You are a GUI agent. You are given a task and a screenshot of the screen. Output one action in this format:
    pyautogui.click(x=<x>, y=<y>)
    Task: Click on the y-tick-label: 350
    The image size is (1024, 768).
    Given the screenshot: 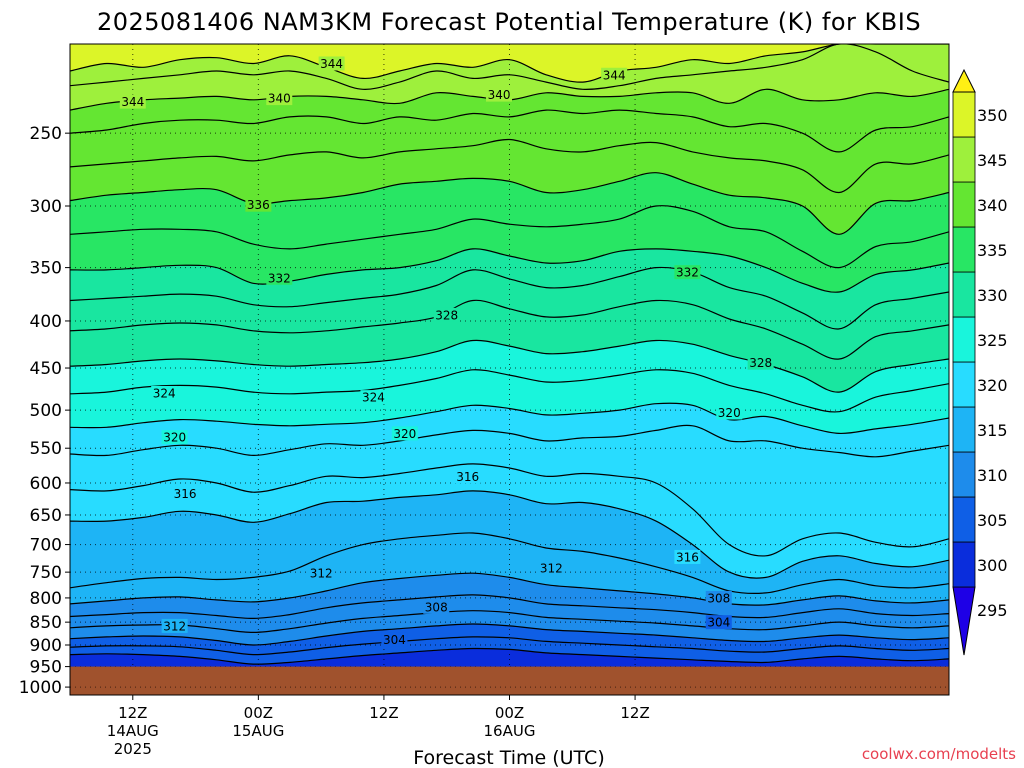 What is the action you would take?
    pyautogui.click(x=46, y=269)
    